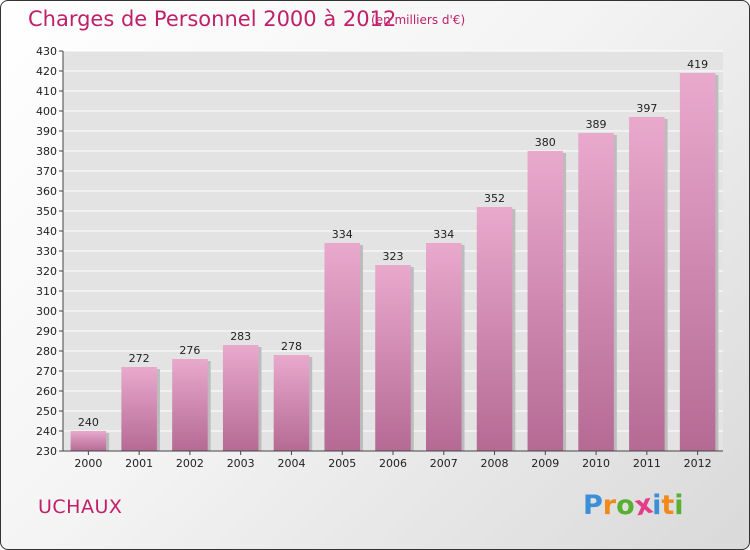 The image size is (750, 550). Describe the element at coordinates (46, 151) in the screenshot. I see `y-tick-label: 380` at that location.